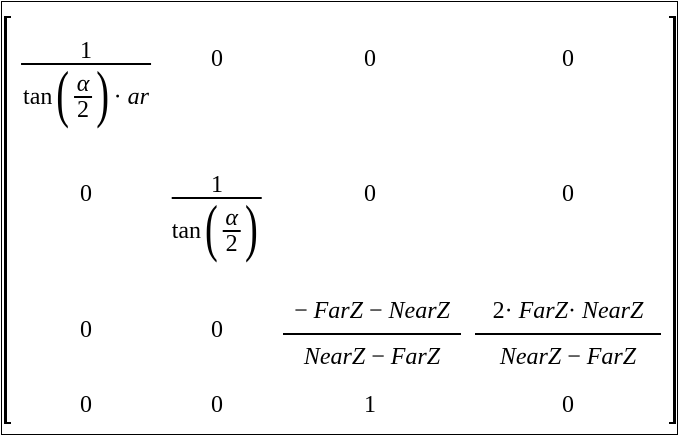 This screenshot has width=681, height=438. Describe the element at coordinates (86, 405) in the screenshot. I see `cell-r4c1: 0` at that location.